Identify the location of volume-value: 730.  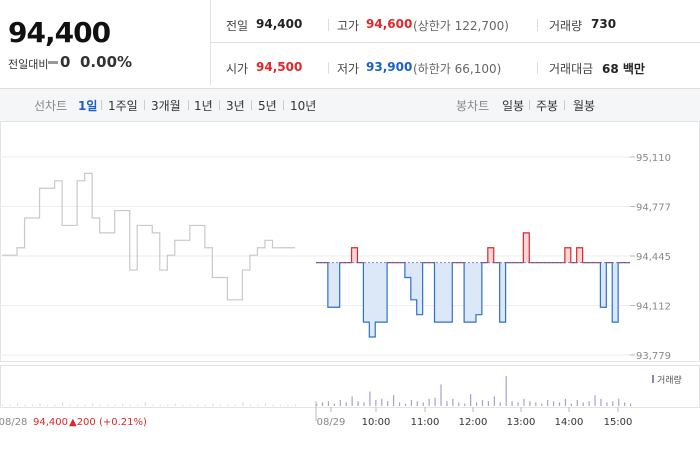
(604, 24).